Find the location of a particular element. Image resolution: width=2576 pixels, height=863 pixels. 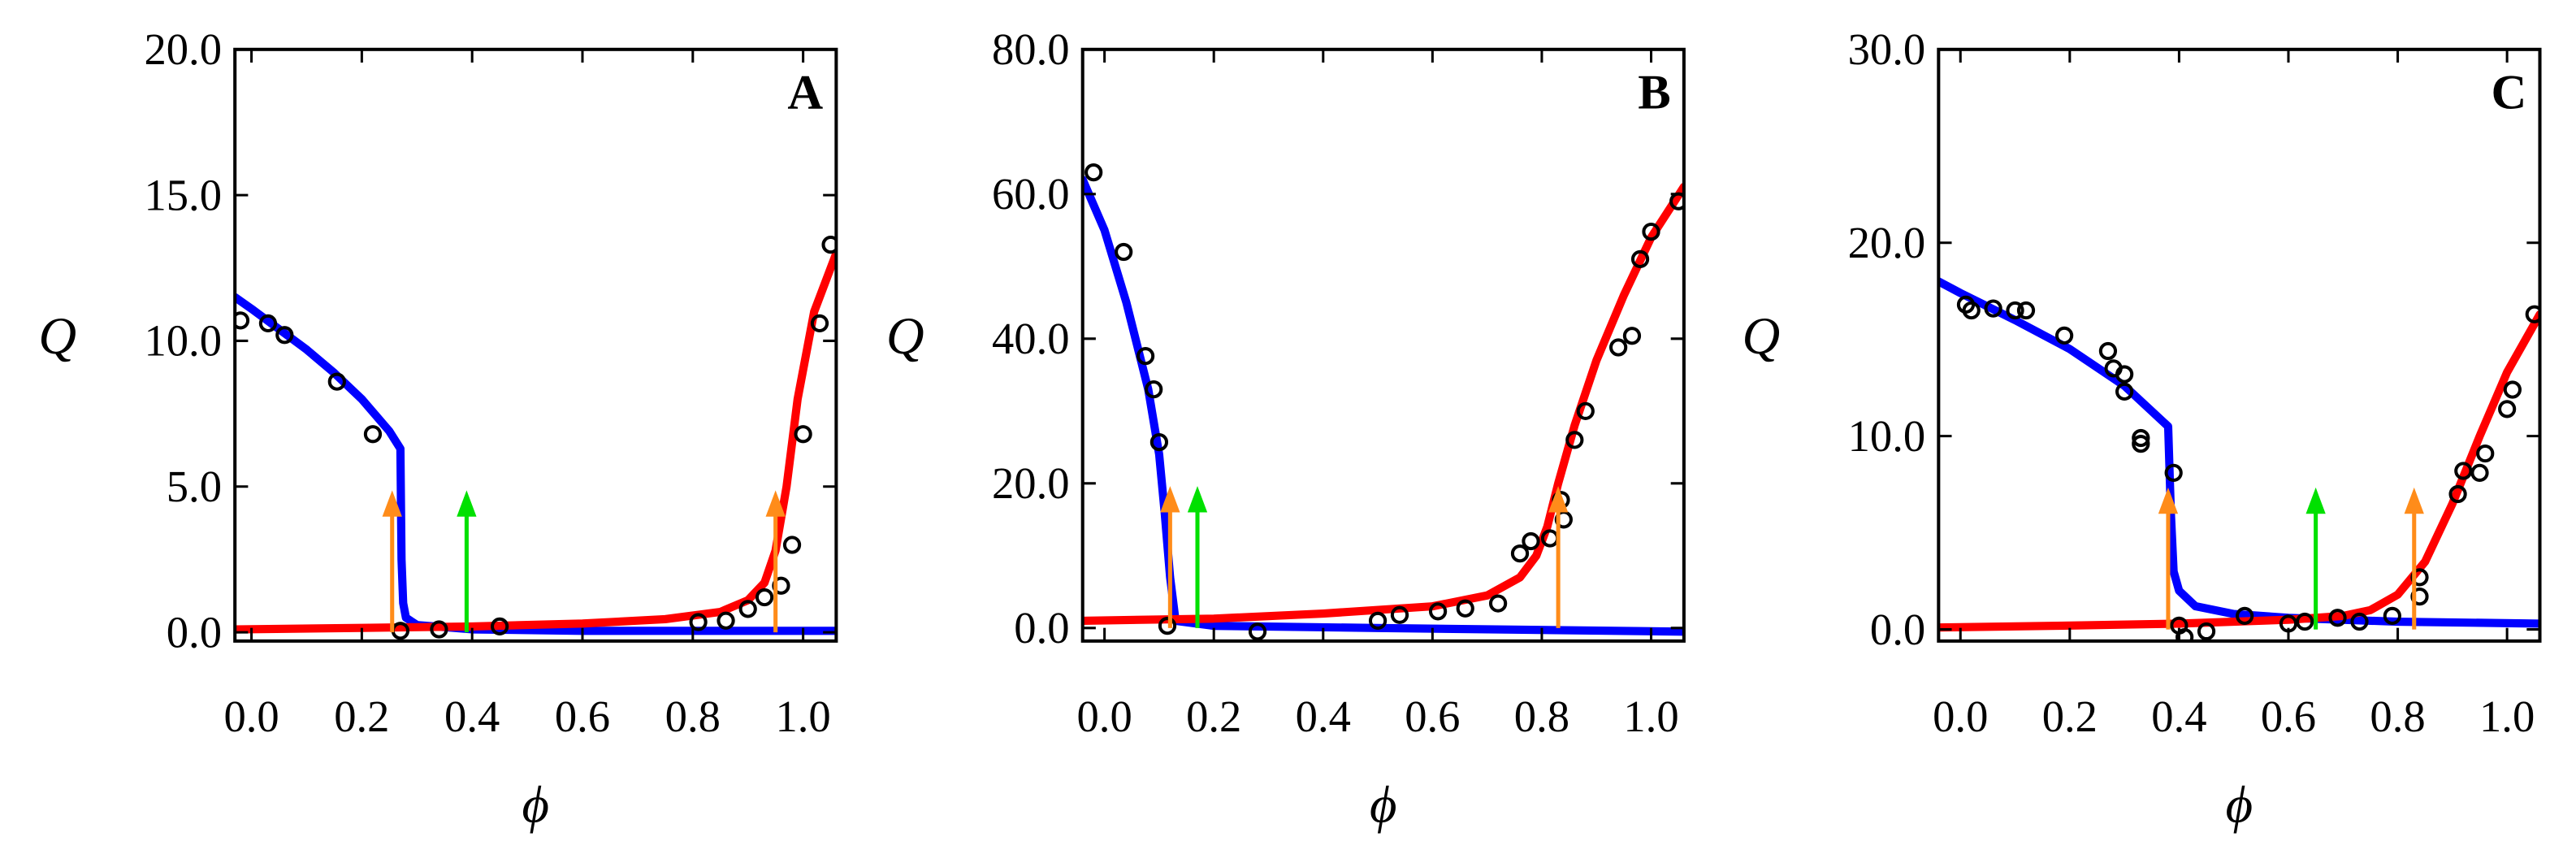

x-axis-label: ϕ is located at coordinates (1383, 803).